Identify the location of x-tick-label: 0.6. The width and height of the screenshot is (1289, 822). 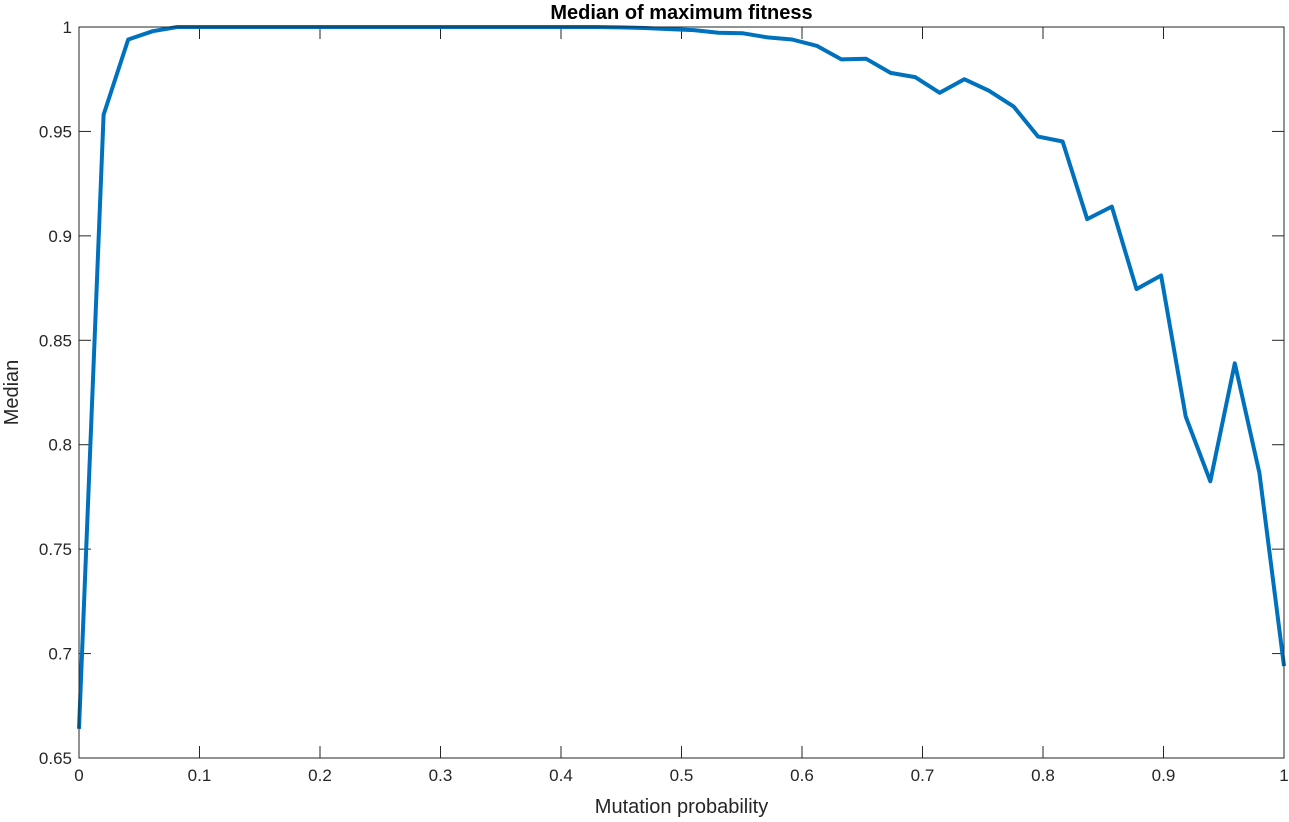
(802, 775).